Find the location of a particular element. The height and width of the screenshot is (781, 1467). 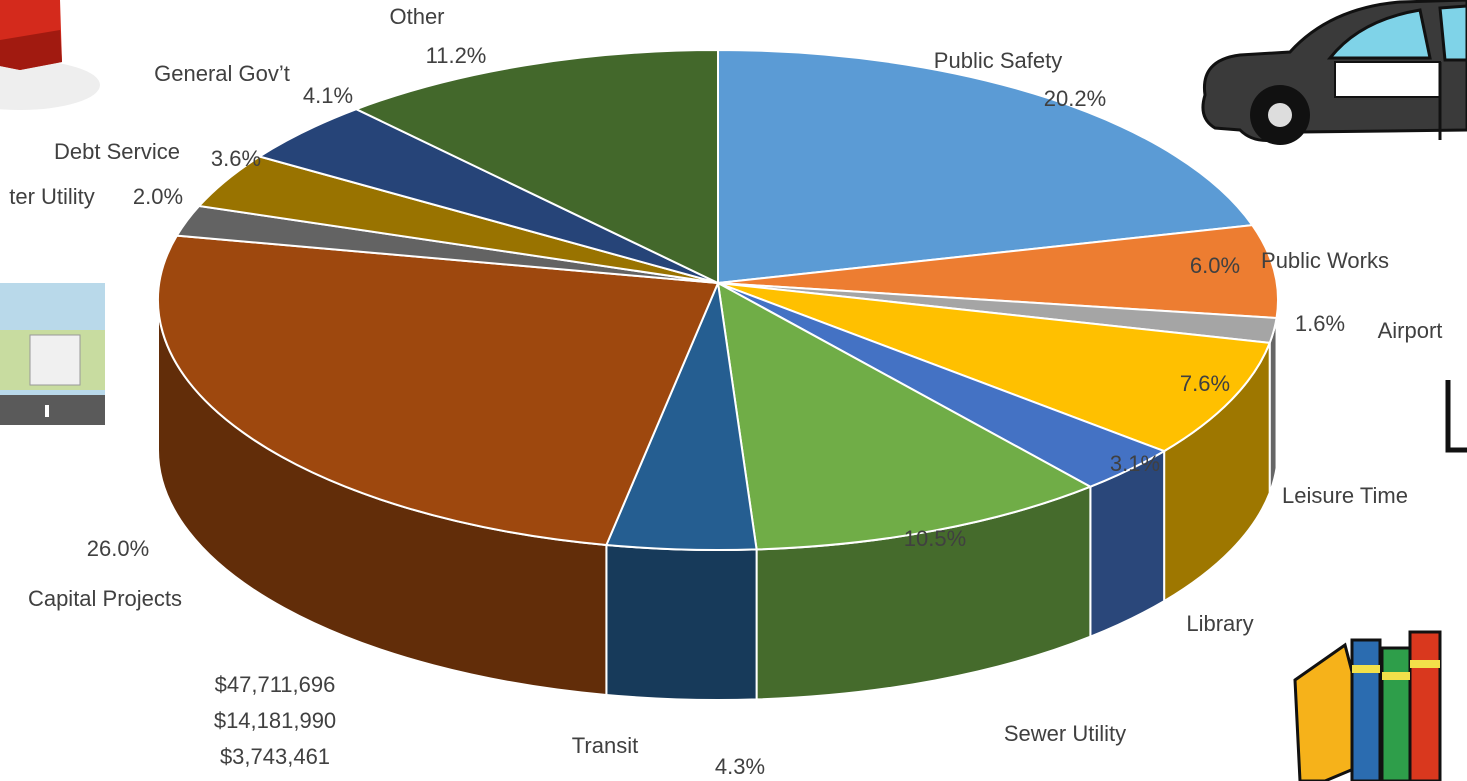

books-clipart is located at coordinates (1367, 705).